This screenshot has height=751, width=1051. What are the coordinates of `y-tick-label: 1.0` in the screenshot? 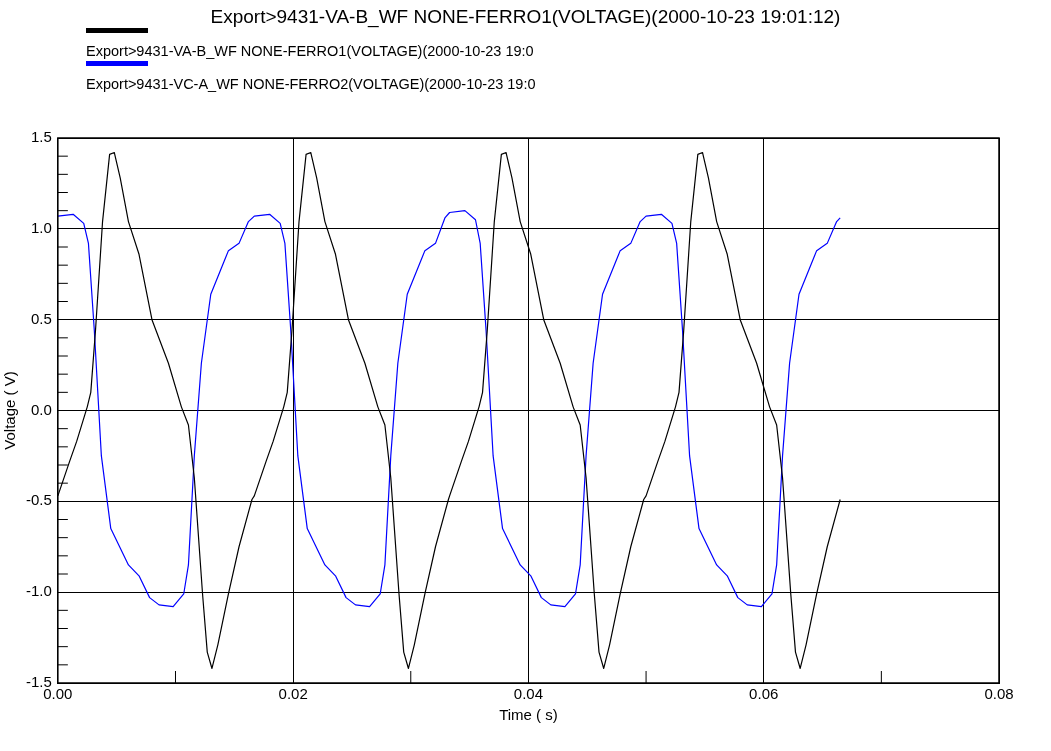 It's located at (41, 227).